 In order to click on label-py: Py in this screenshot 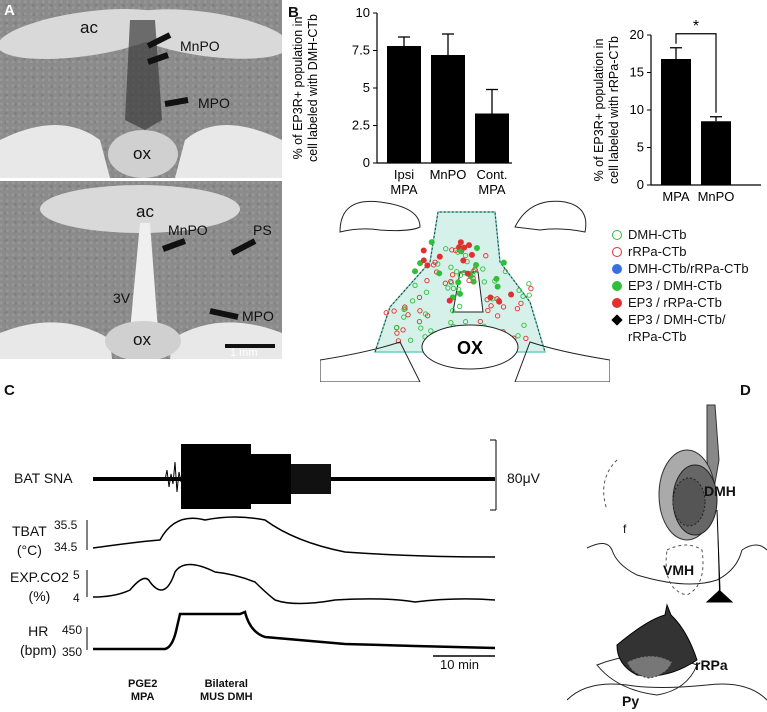, I will do `click(631, 701)`.